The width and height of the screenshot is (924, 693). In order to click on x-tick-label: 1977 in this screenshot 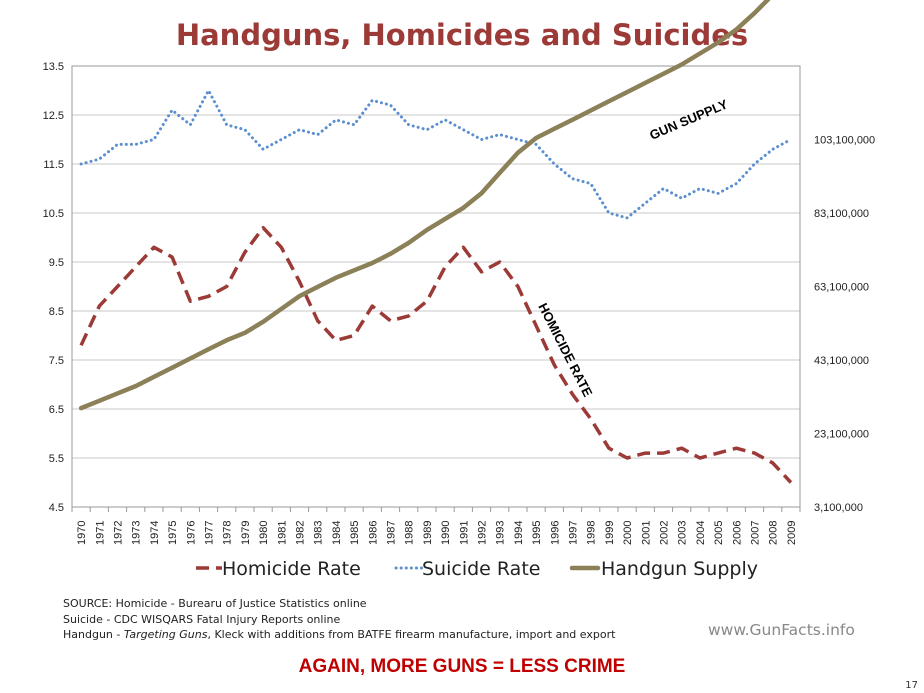, I will do `click(210, 533)`.